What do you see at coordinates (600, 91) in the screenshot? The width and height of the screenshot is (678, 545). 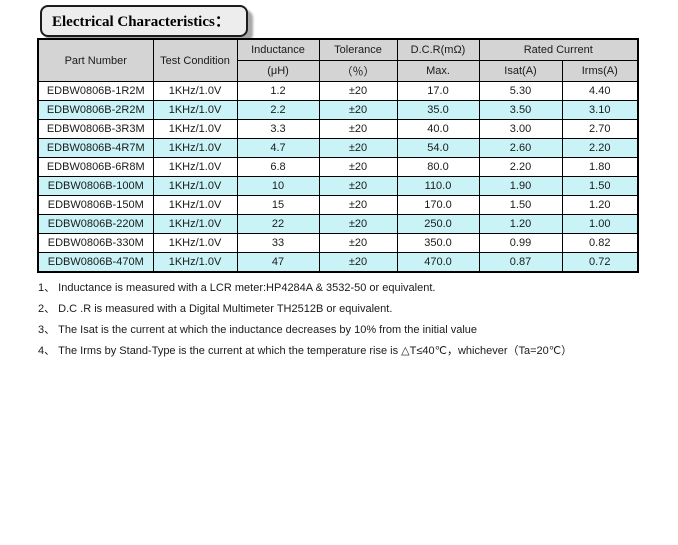 I see `cell-irms: 4.40` at bounding box center [600, 91].